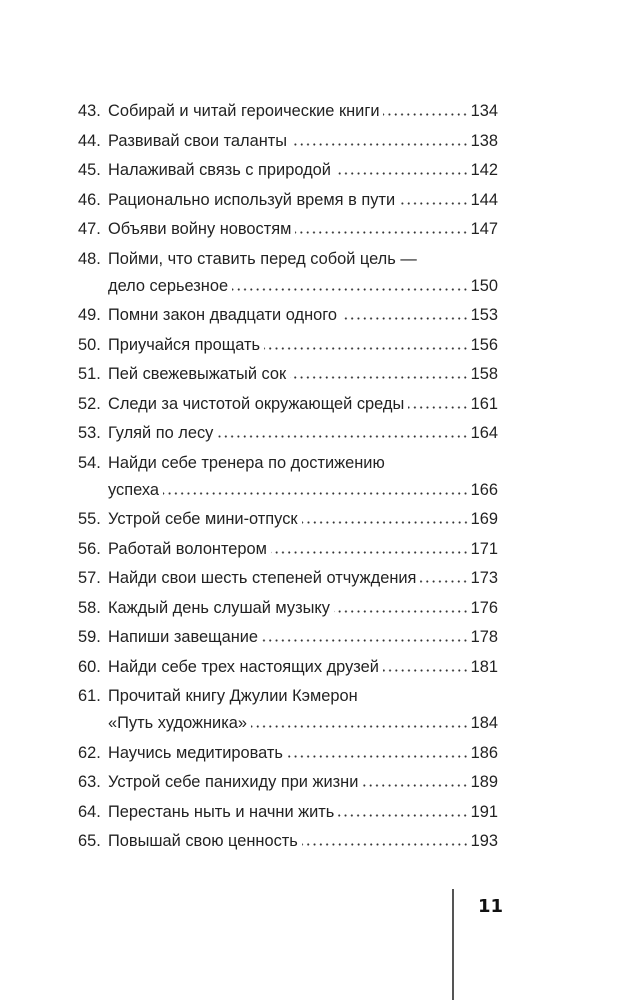 This screenshot has width=631, height=1000. I want to click on toc-entry: 64. Перестань ныть и начни жить 191, so click(288, 812).